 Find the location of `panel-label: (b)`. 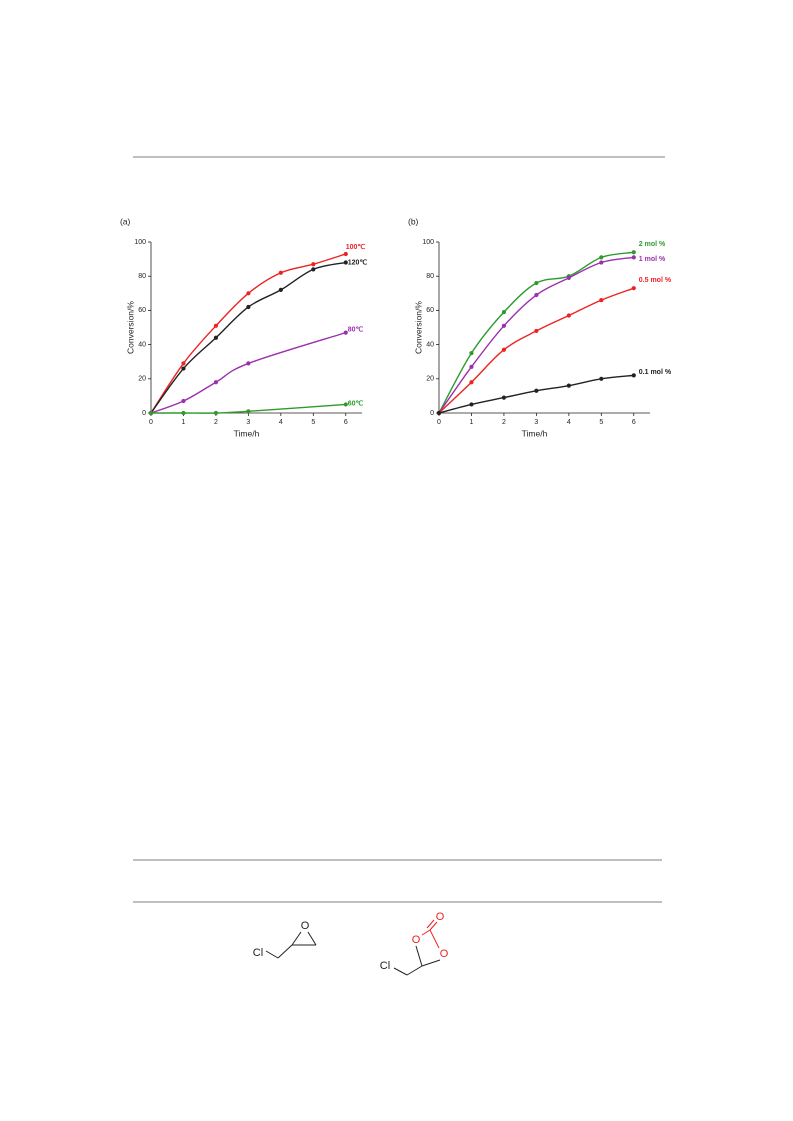

panel-label: (b) is located at coordinates (413, 221).